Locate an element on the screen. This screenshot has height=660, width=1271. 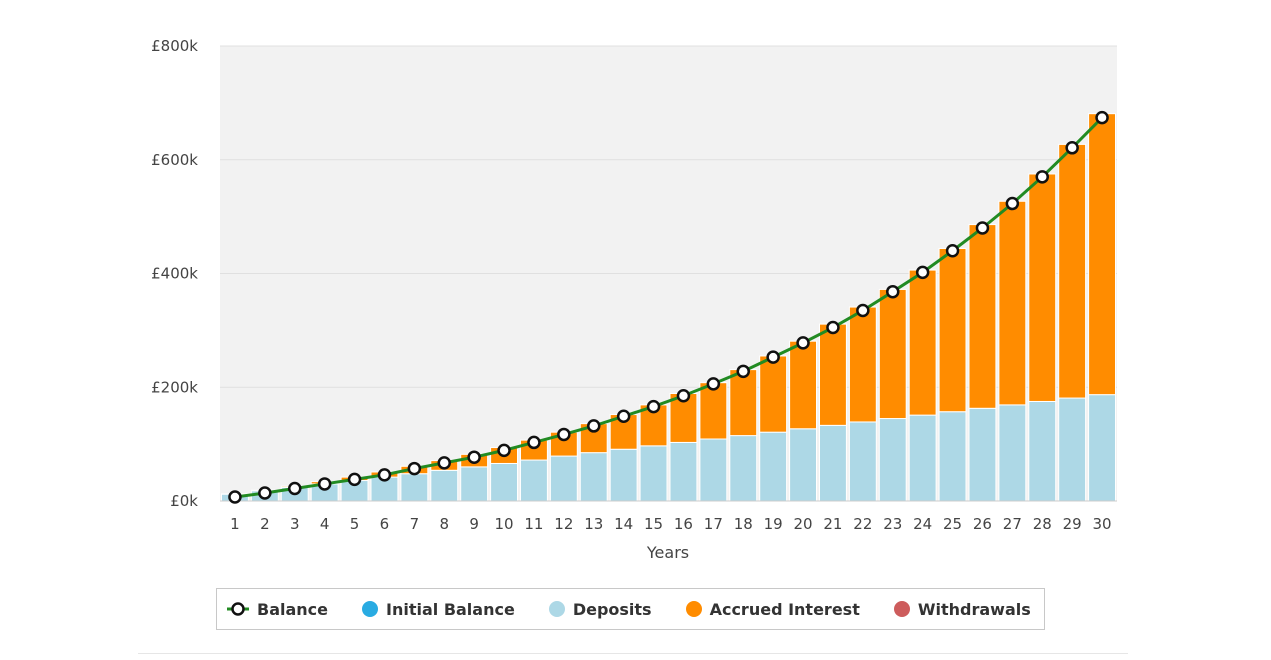
x-tick-label: 11 is located at coordinates (533, 524).